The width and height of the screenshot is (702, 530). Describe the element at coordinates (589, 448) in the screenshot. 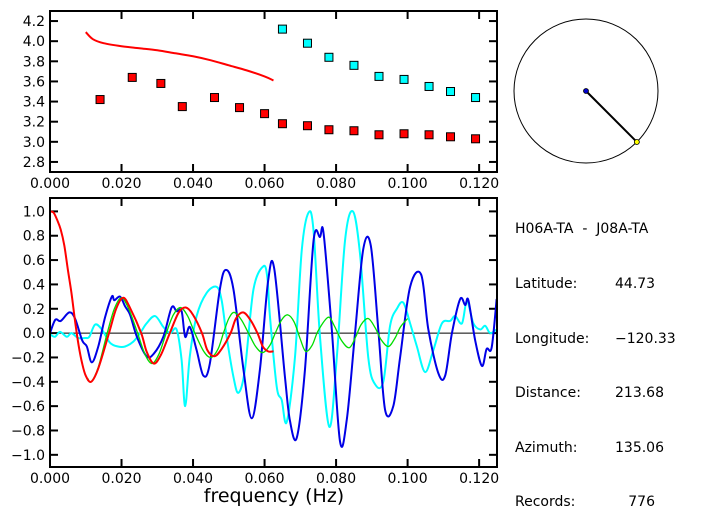

I see `info-row-azimuth: Azimuth: 135.06` at that location.